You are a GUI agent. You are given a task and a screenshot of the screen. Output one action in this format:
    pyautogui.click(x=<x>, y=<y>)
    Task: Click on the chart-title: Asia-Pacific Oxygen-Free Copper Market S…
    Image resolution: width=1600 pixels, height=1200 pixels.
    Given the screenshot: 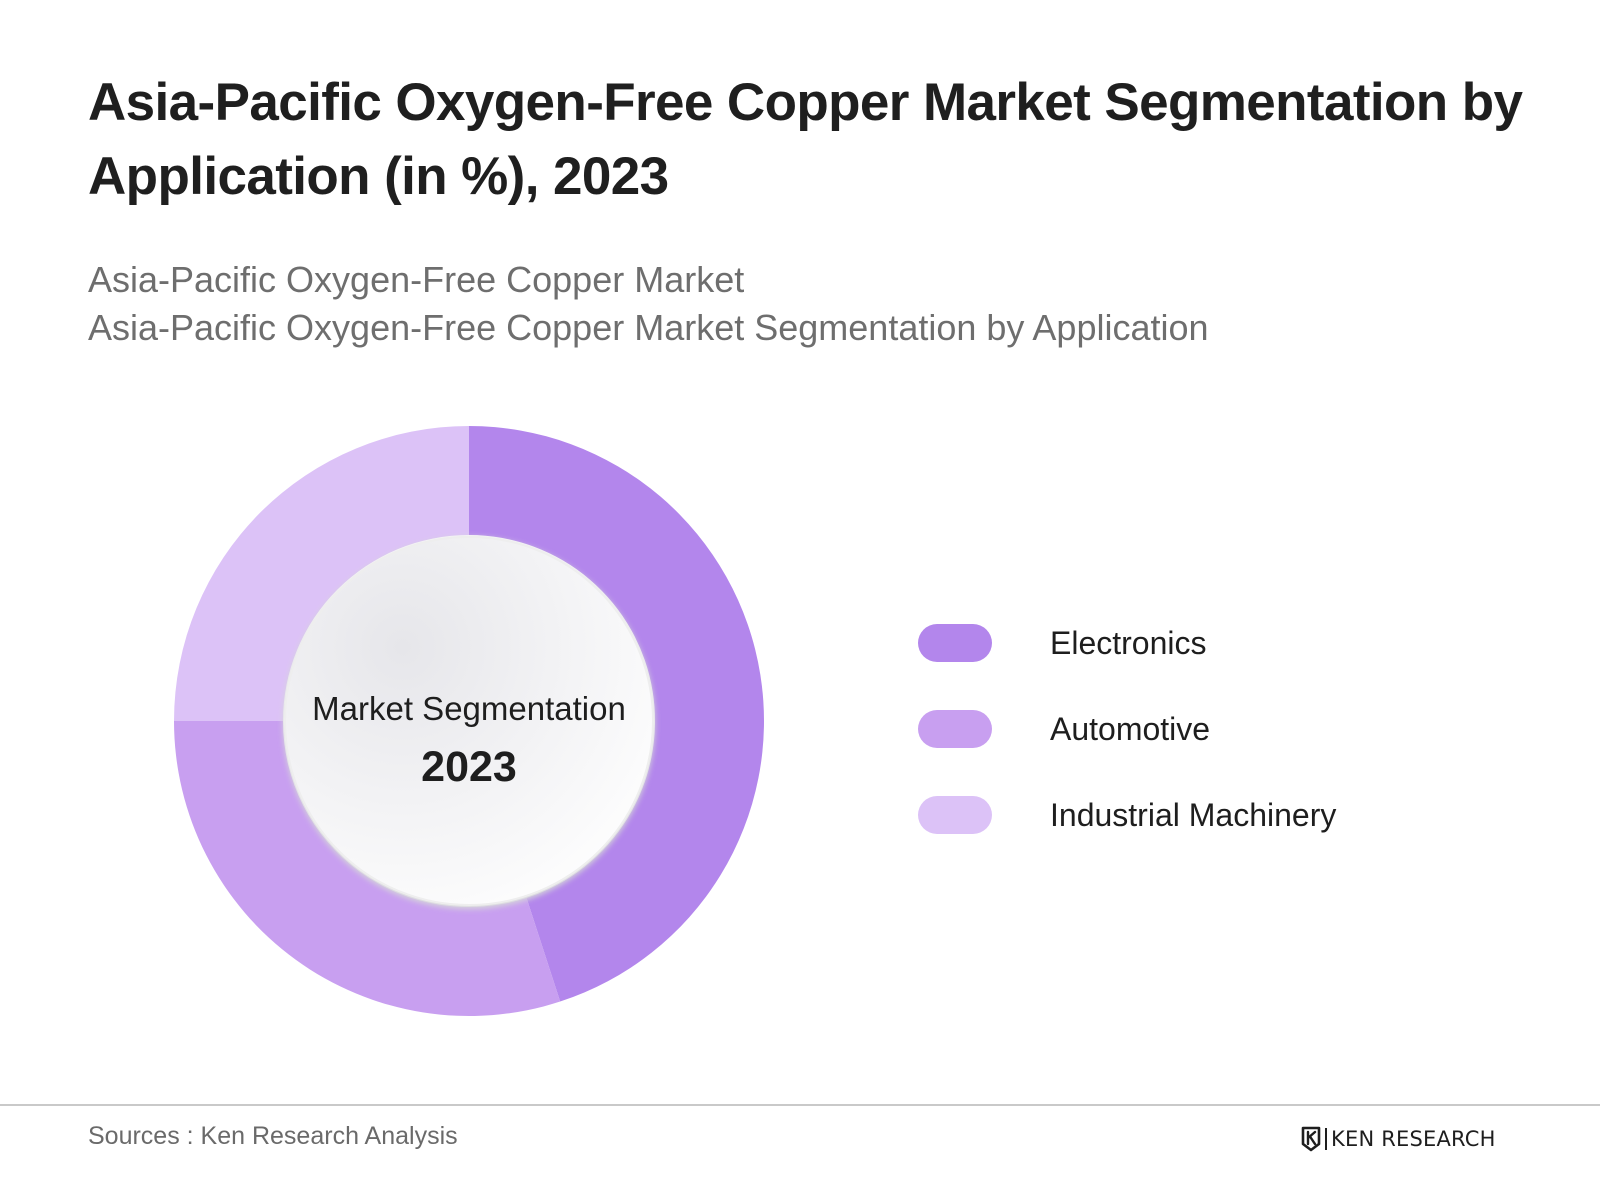 What is the action you would take?
    pyautogui.click(x=805, y=139)
    